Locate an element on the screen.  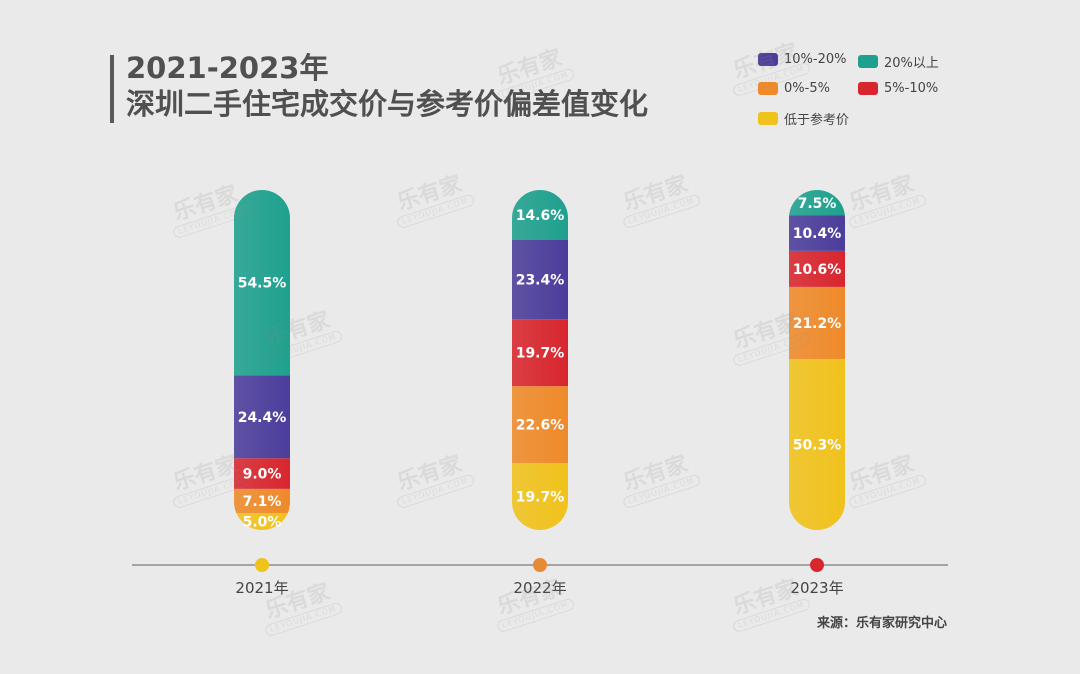
legend-item-5-10: 5%-10% is located at coordinates (898, 88).